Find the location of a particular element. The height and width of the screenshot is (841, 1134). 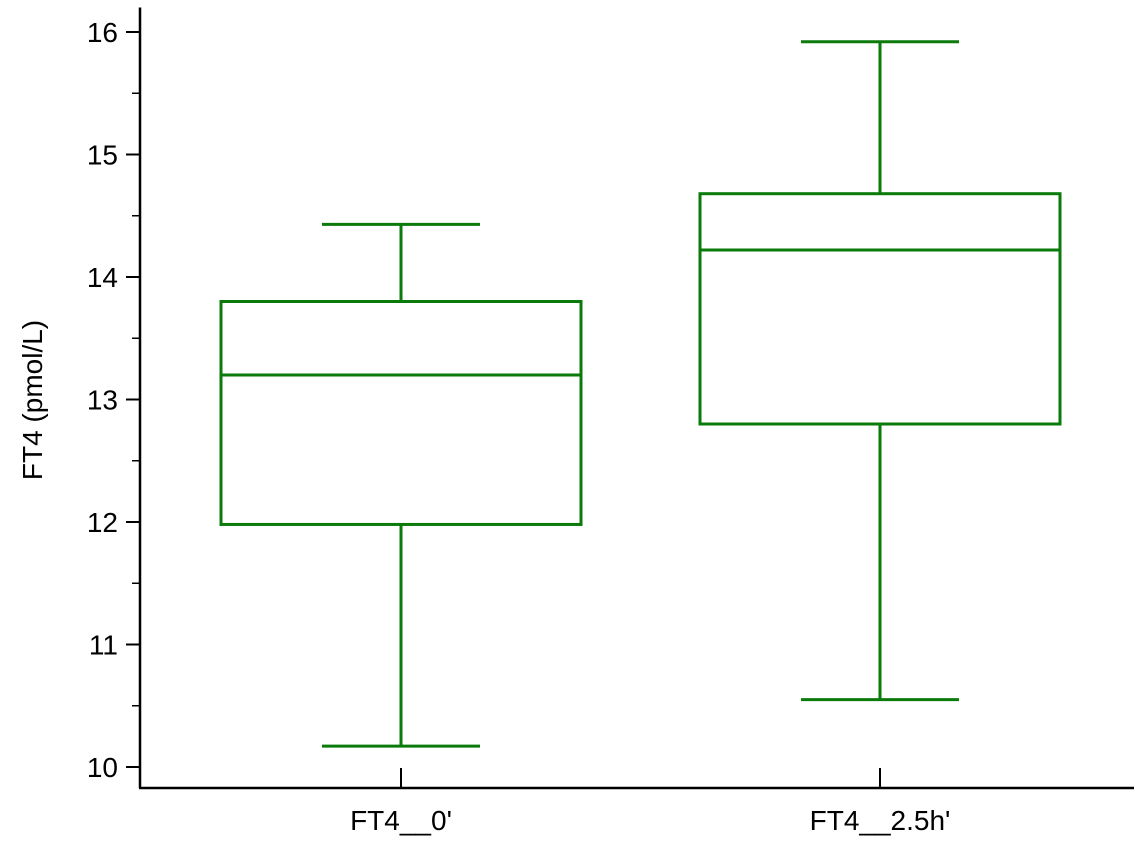

y-tick-label: 12 is located at coordinates (102, 522).